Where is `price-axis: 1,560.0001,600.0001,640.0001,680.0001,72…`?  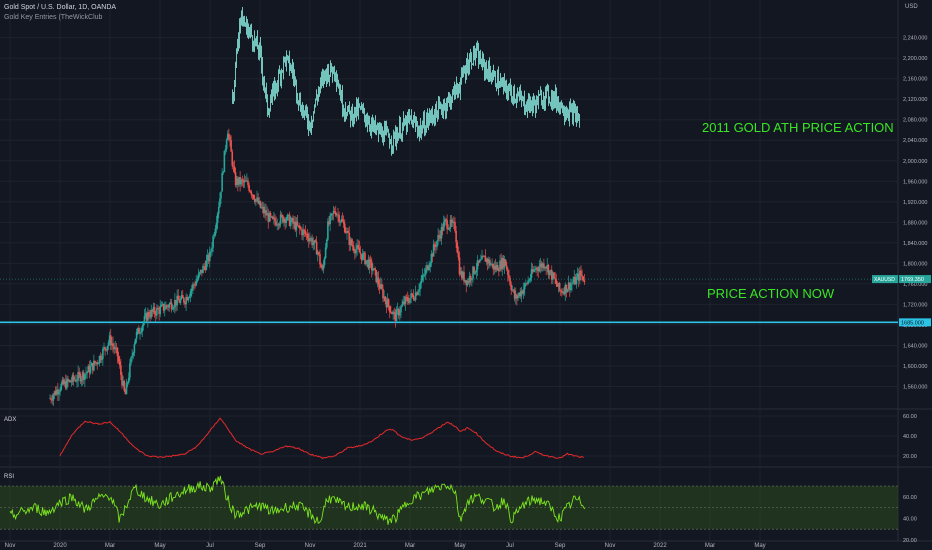
price-axis: 1,560.0001,600.0001,640.0001,680.0001,72… is located at coordinates (901, 274).